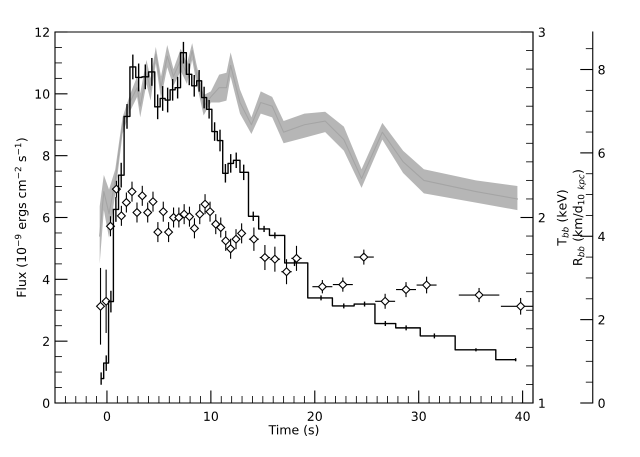 The width and height of the screenshot is (640, 457). I want to click on x-axis-title: Time (s), so click(293, 430).